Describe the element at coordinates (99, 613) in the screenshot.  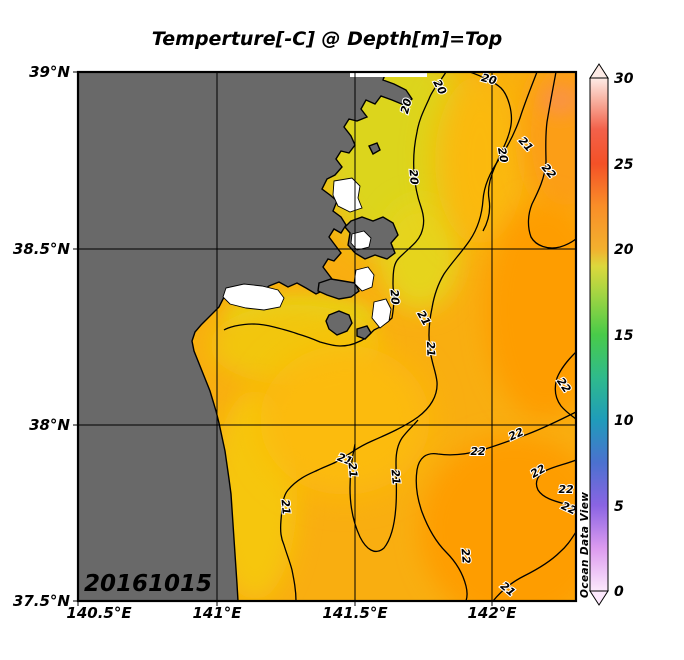
I see `x-axis-tick-label: 140.5°E` at that location.